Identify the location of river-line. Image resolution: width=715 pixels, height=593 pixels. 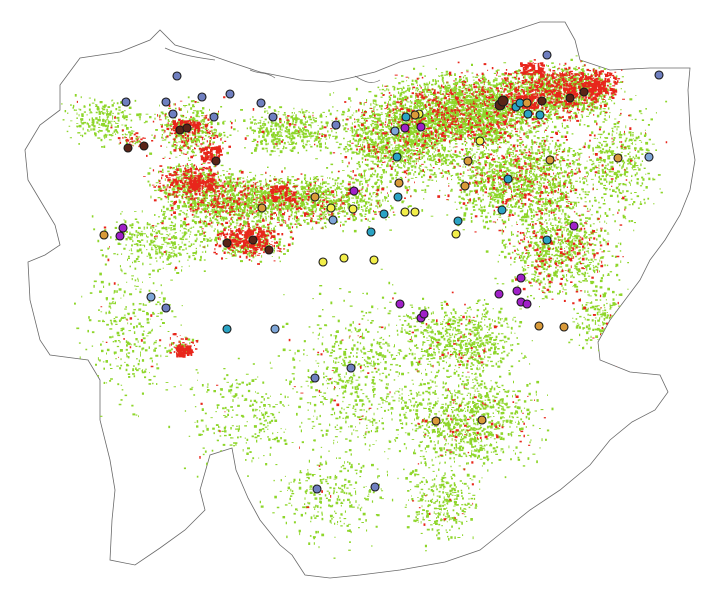
(272, 65).